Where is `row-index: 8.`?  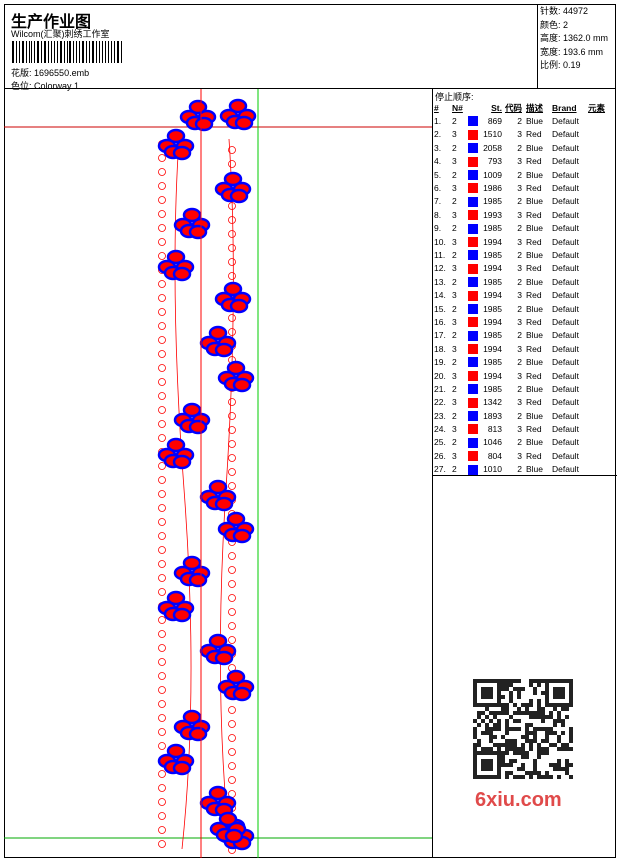 row-index: 8. is located at coordinates (438, 214).